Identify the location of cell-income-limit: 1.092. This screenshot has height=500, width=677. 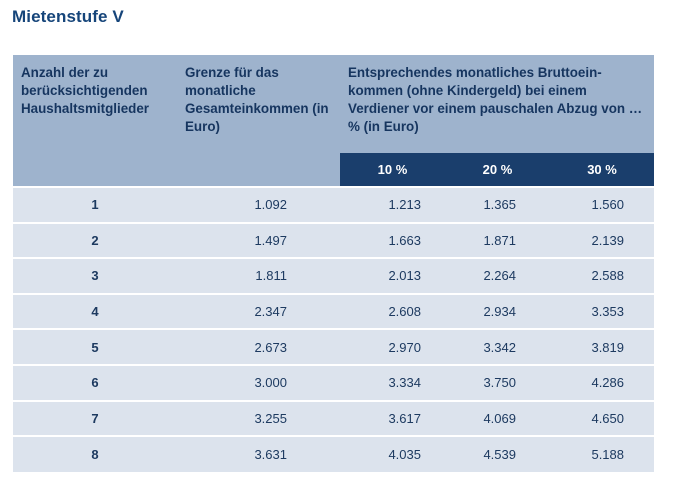
(258, 204).